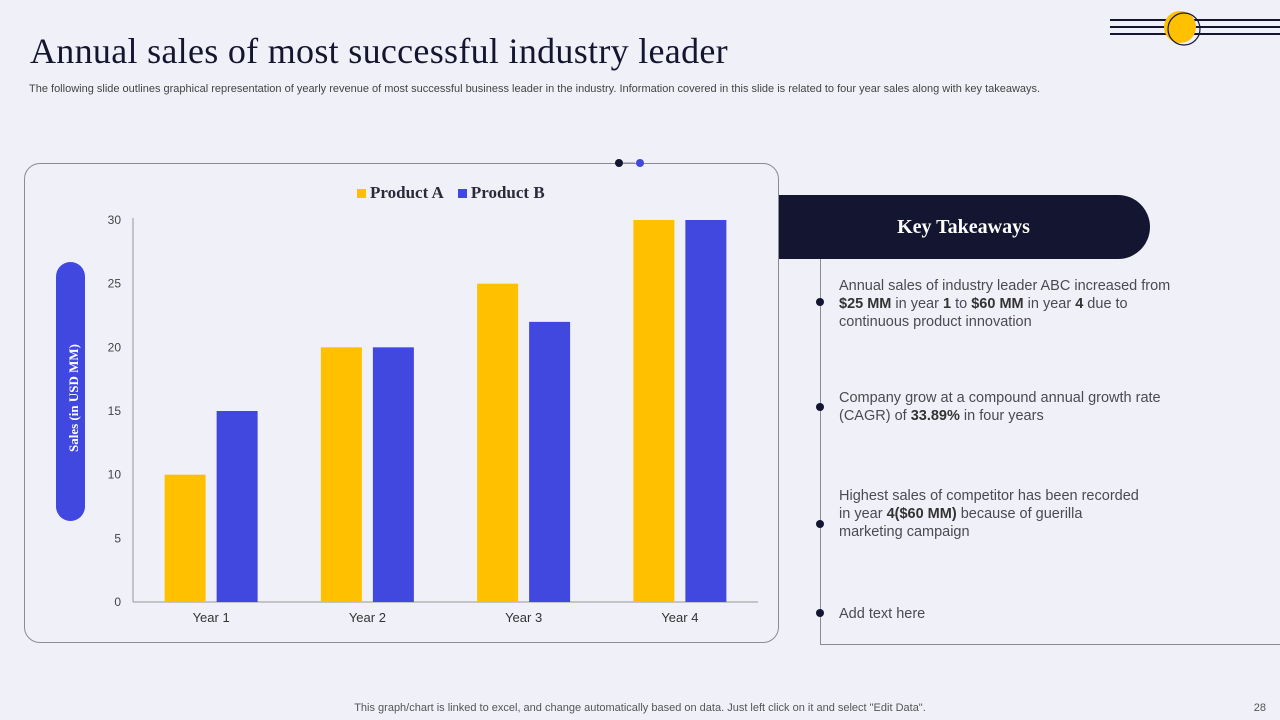  I want to click on legend-label-product-a: Product A, so click(407, 192).